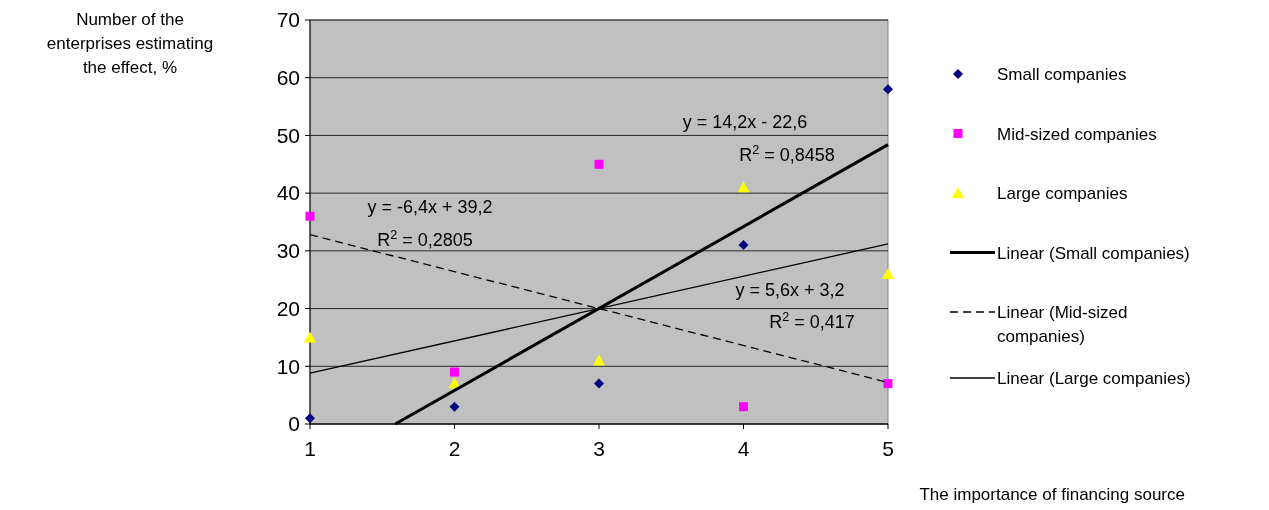  I want to click on x-tick-label: 2, so click(454, 448).